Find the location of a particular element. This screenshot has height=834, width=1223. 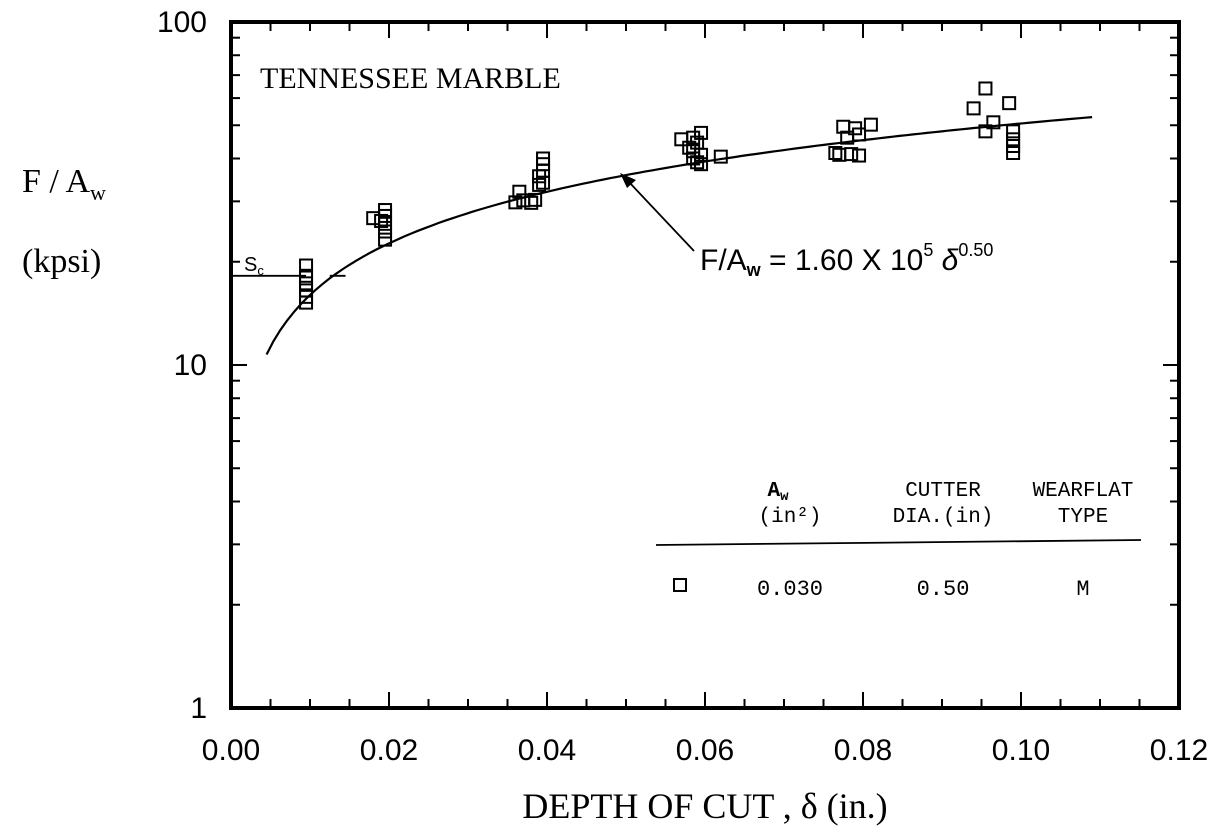

legend-divider is located at coordinates (898, 542).